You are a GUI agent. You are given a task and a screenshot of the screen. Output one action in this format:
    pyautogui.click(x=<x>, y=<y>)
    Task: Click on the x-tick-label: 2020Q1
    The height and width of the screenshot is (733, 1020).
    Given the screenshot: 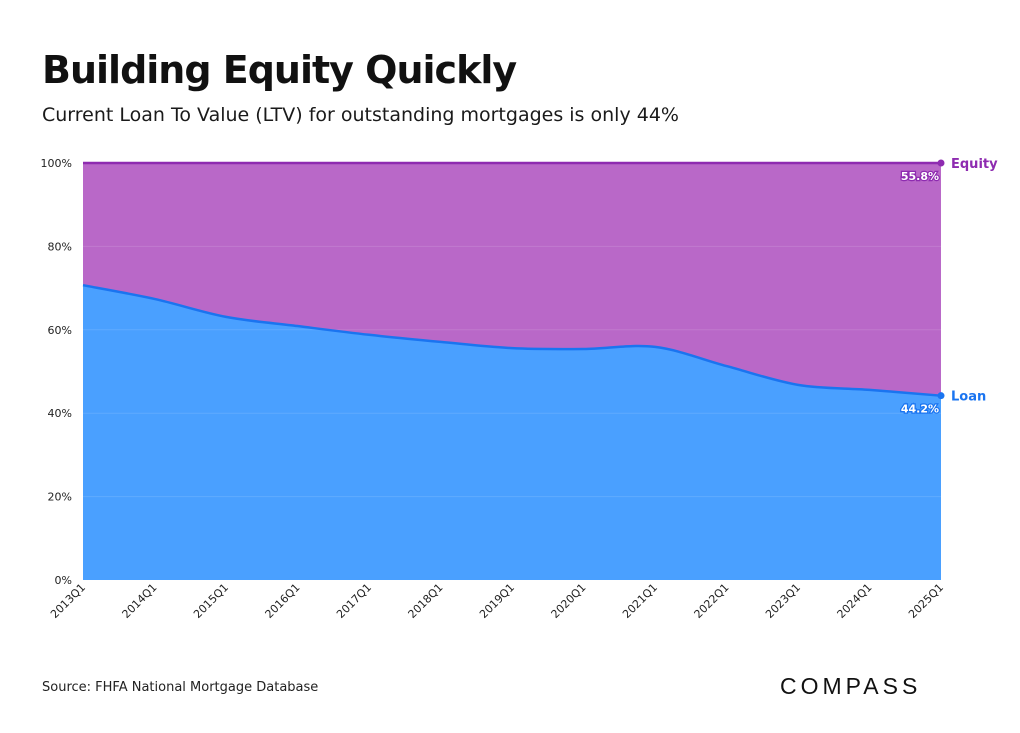 What is the action you would take?
    pyautogui.click(x=569, y=601)
    